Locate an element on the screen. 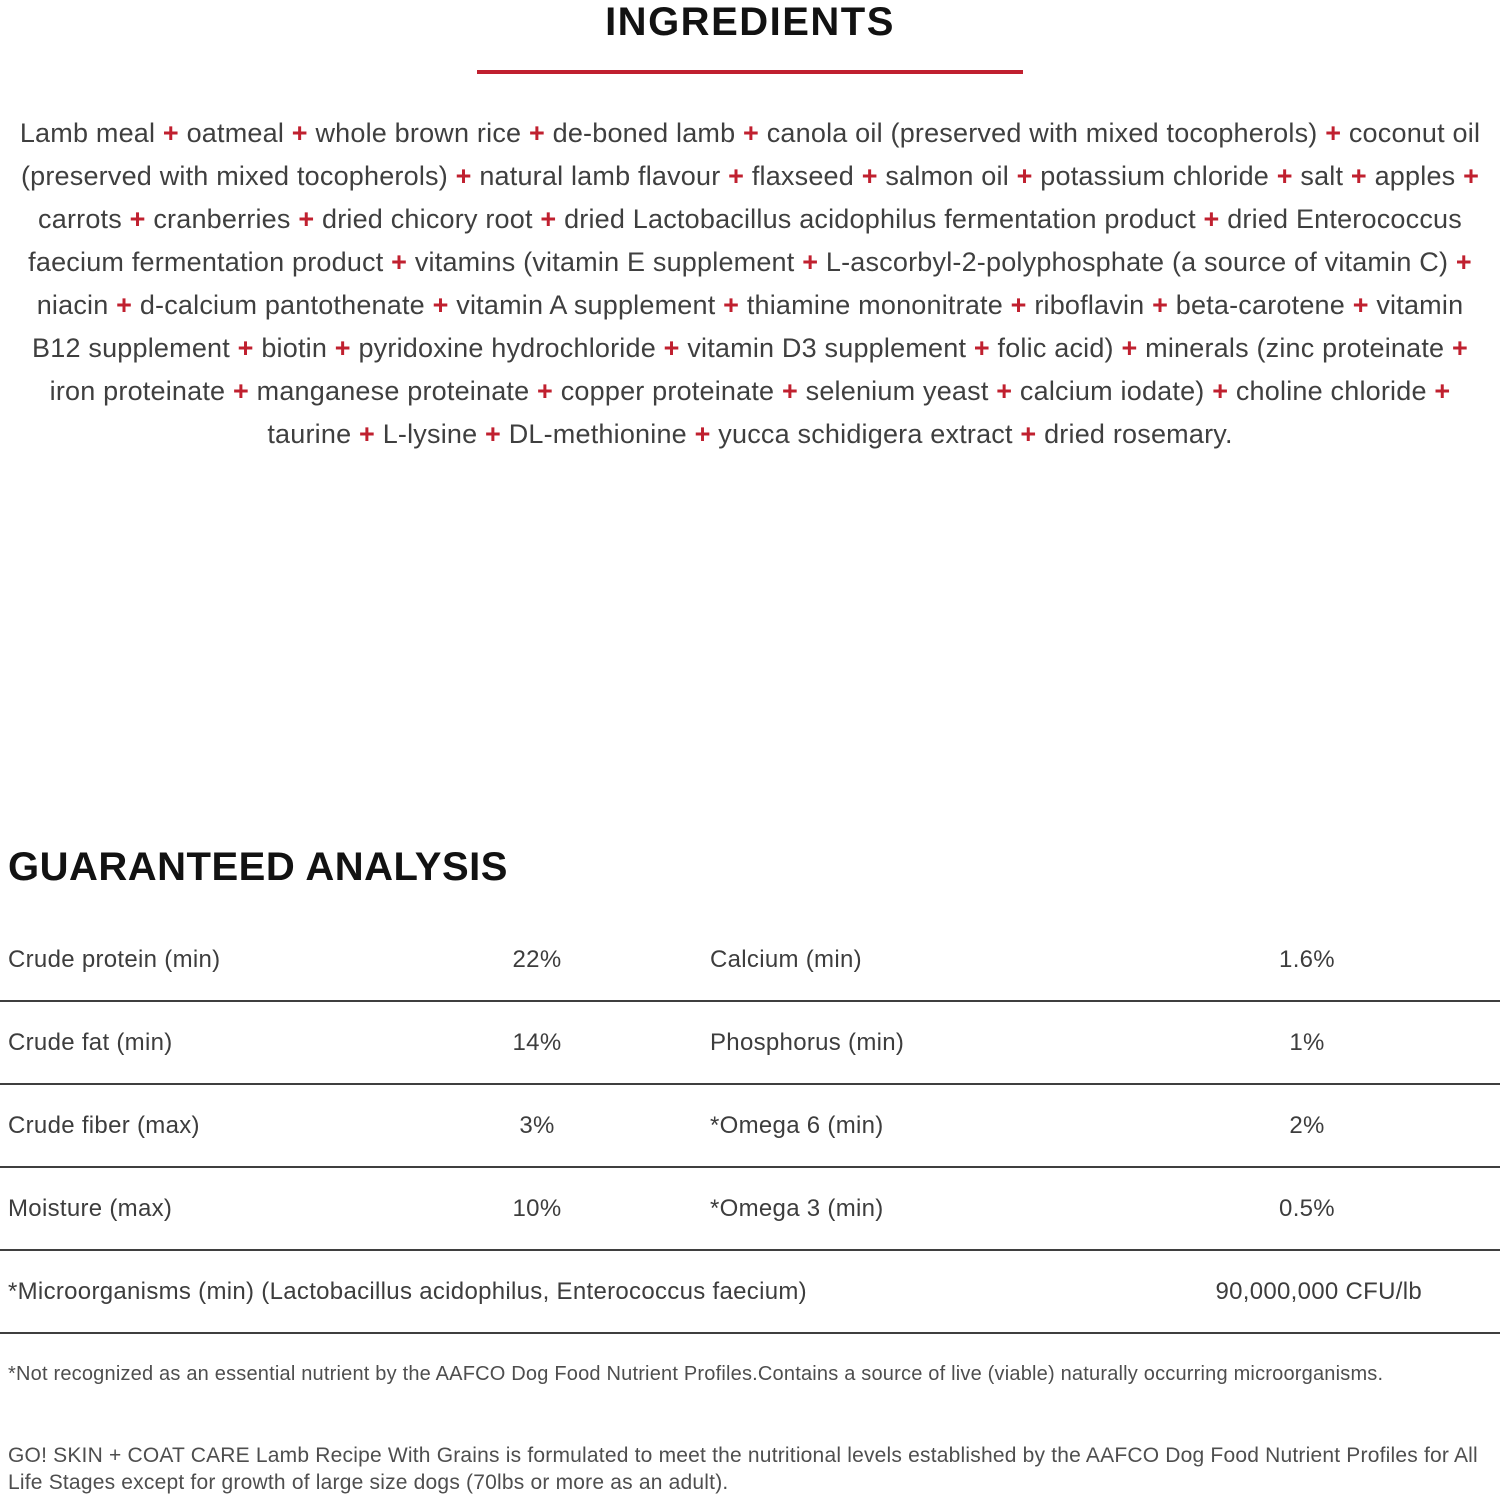 The height and width of the screenshot is (1496, 1500). table-row: Crude fiber (max) 3% *Omega 6 (min) 2% is located at coordinates (750, 1126).